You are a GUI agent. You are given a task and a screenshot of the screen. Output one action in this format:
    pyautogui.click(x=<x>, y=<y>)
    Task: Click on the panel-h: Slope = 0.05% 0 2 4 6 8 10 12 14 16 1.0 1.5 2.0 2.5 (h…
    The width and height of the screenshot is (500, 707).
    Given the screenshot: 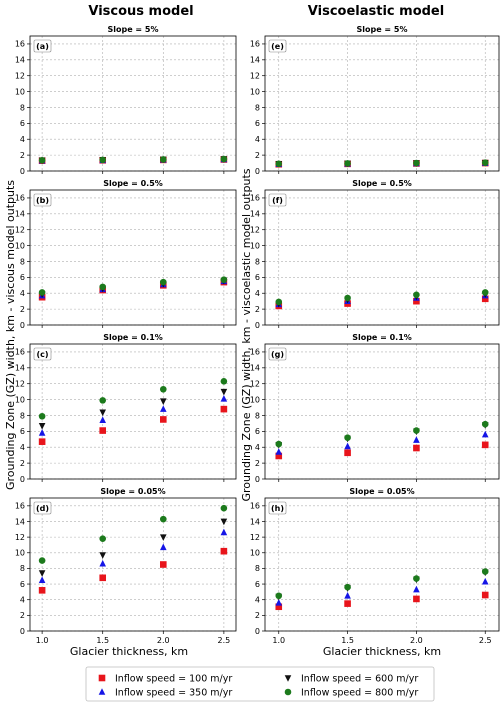 What is the action you would take?
    pyautogui.click(x=375, y=566)
    